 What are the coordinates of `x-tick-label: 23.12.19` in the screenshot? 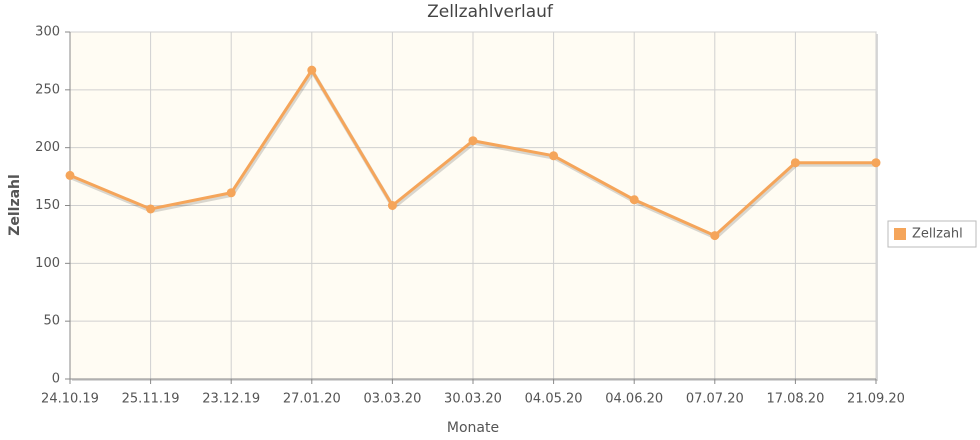 It's located at (231, 399).